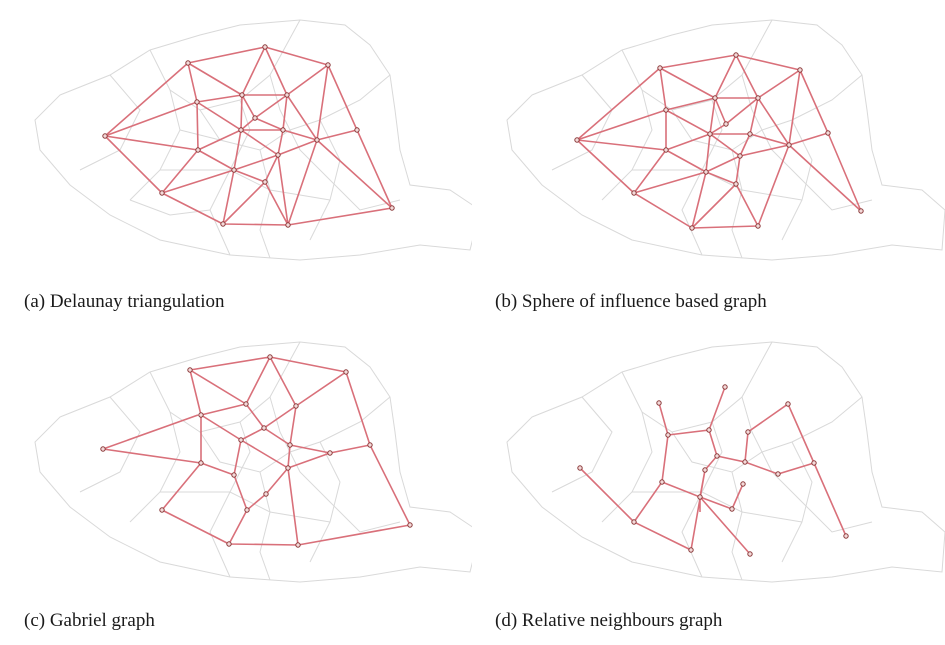  Describe the element at coordinates (89, 620) in the screenshot. I see `caption-c: (c) Gabriel graph` at that location.